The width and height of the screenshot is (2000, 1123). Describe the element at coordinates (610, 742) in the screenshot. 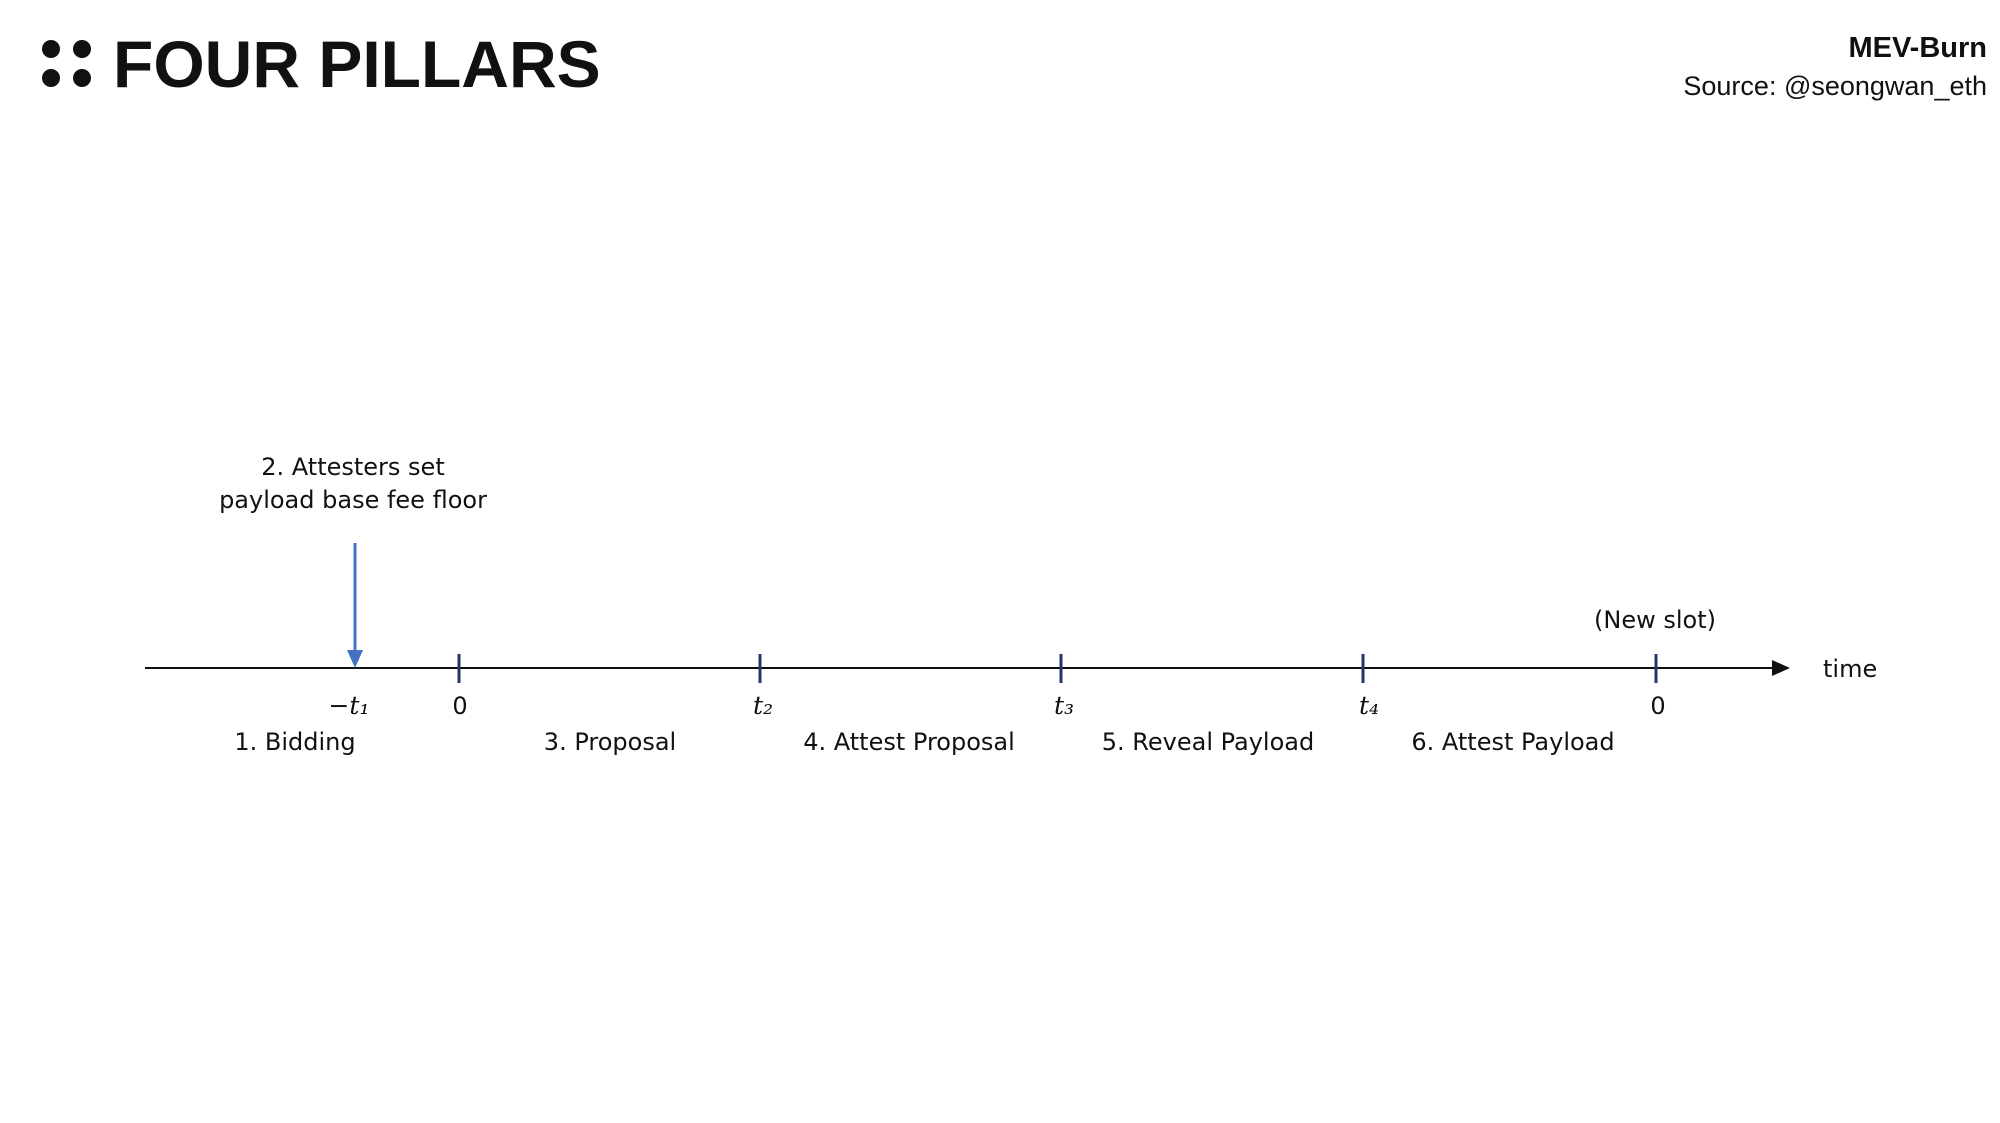

I see `phase-label: 3. Proposal` at that location.